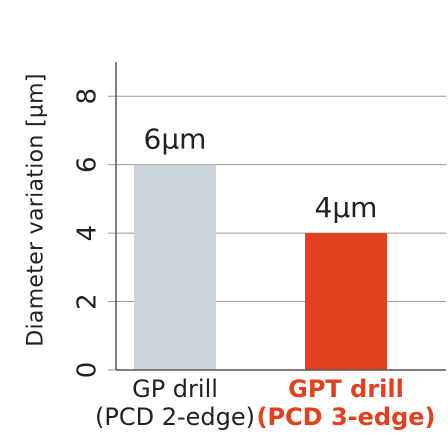 The width and height of the screenshot is (448, 448). What do you see at coordinates (88, 370) in the screenshot?
I see `y-tick-label-0: 0` at bounding box center [88, 370].